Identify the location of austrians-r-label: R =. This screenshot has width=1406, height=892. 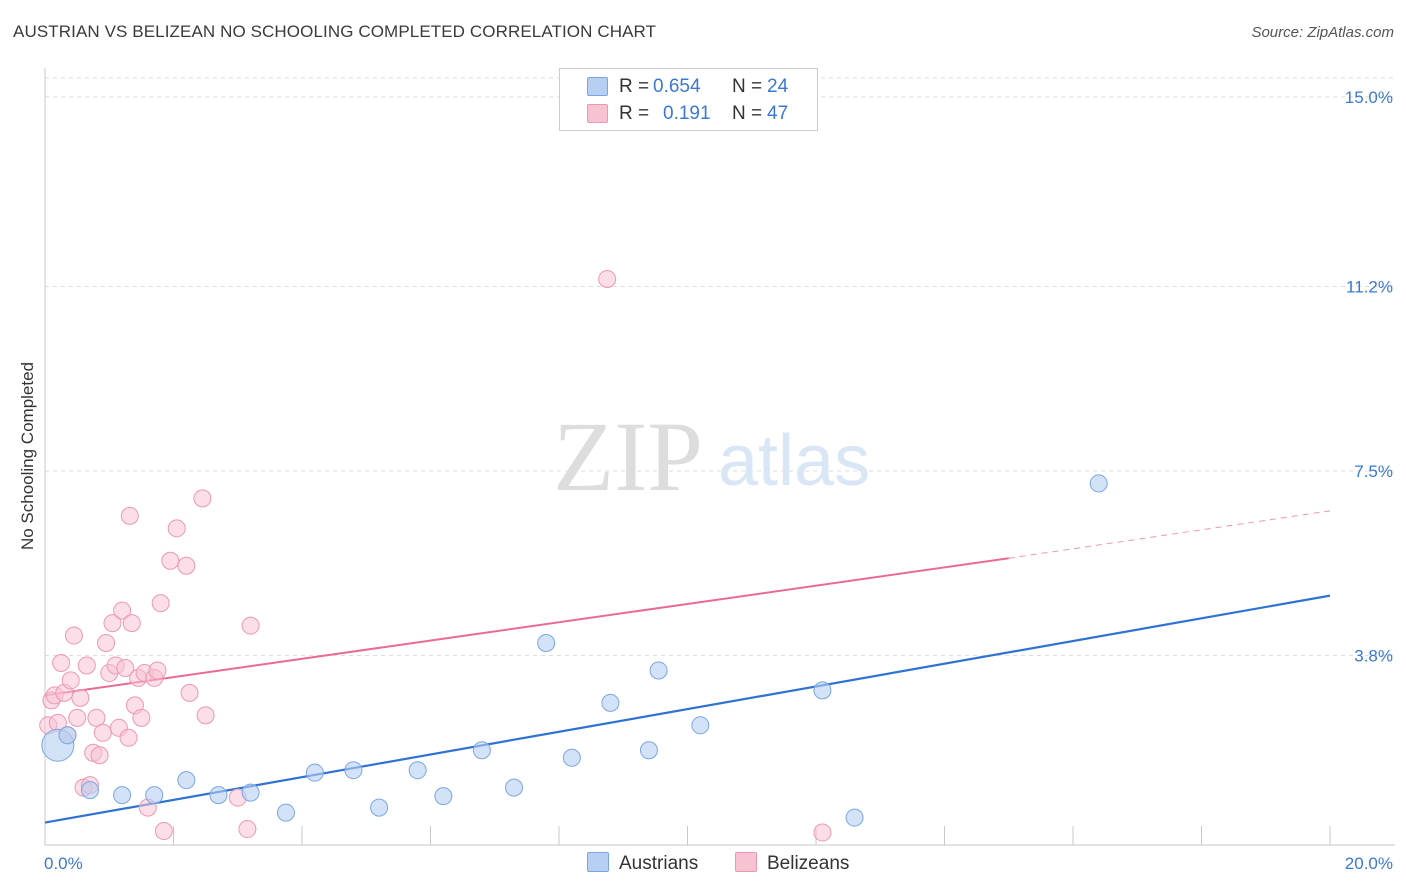
(634, 86).